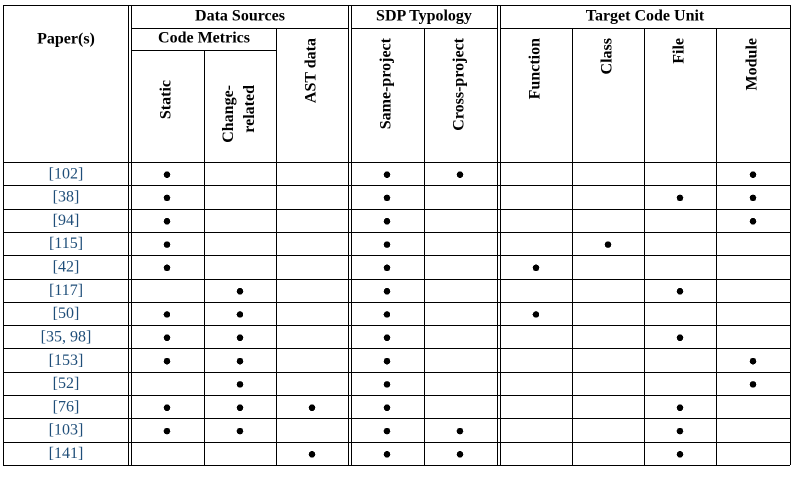 The image size is (801, 484). What do you see at coordinates (66, 197) in the screenshot?
I see `paper-ref: [38]` at bounding box center [66, 197].